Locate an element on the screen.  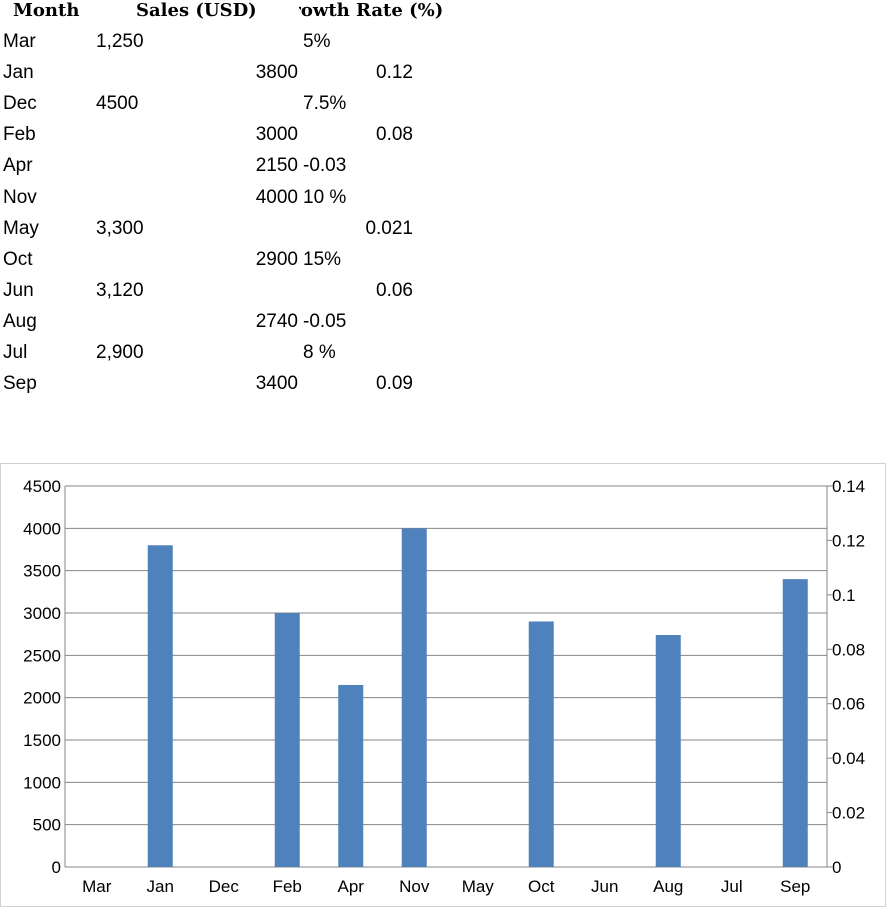
y-tick-label: 3000 is located at coordinates (42, 613).